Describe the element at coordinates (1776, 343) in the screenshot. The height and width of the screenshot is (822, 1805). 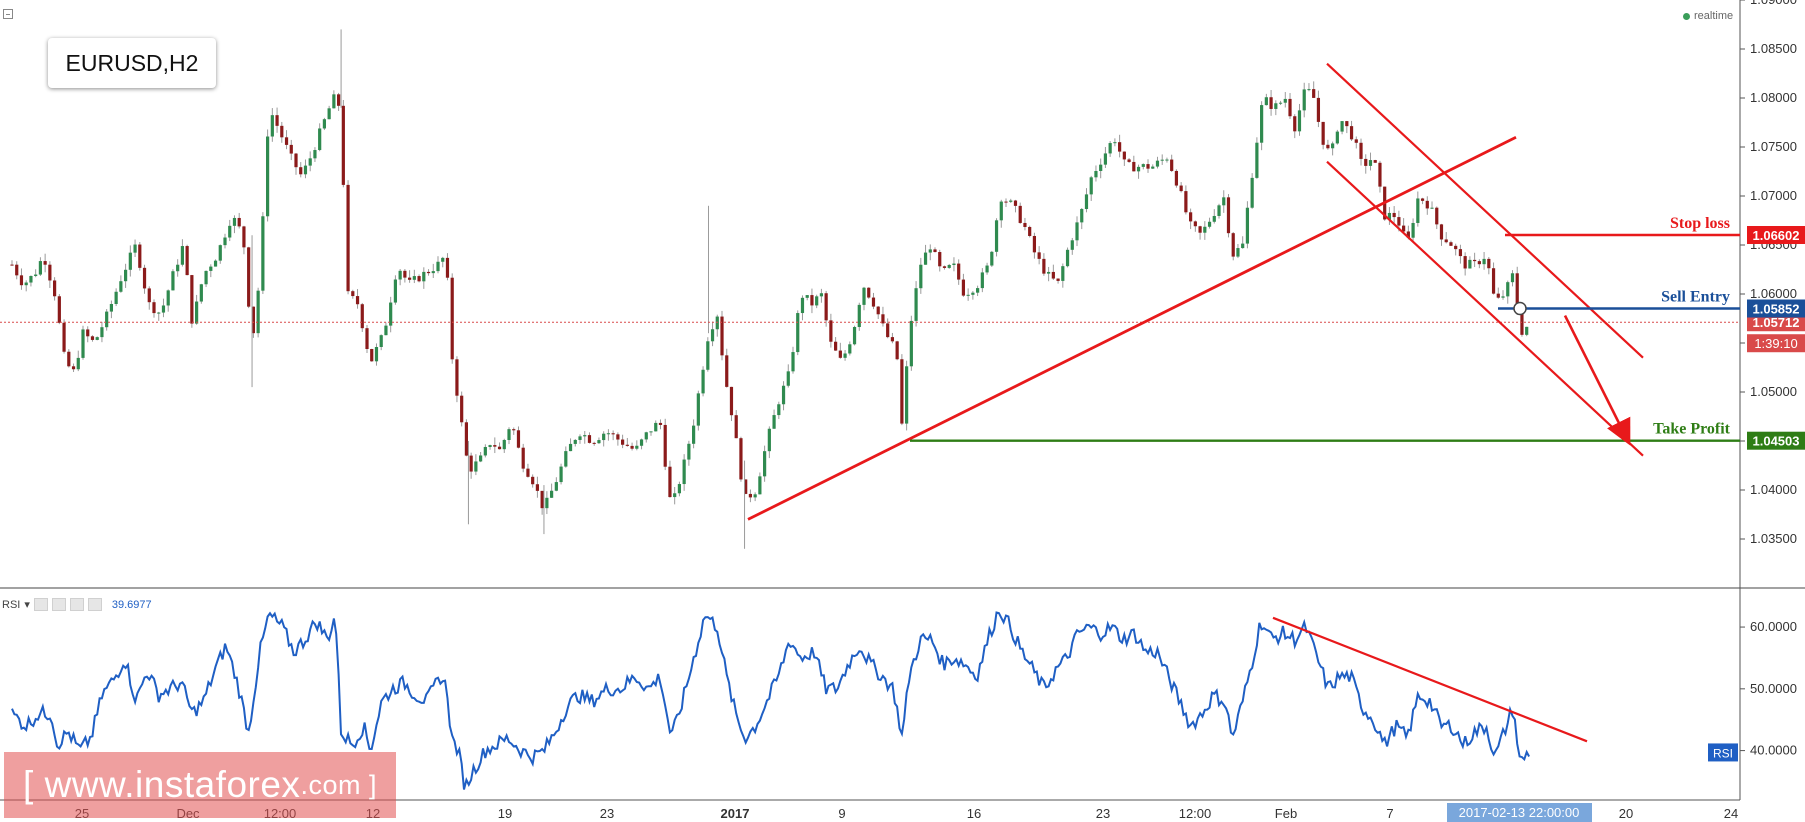
I see `countdown-badge` at that location.